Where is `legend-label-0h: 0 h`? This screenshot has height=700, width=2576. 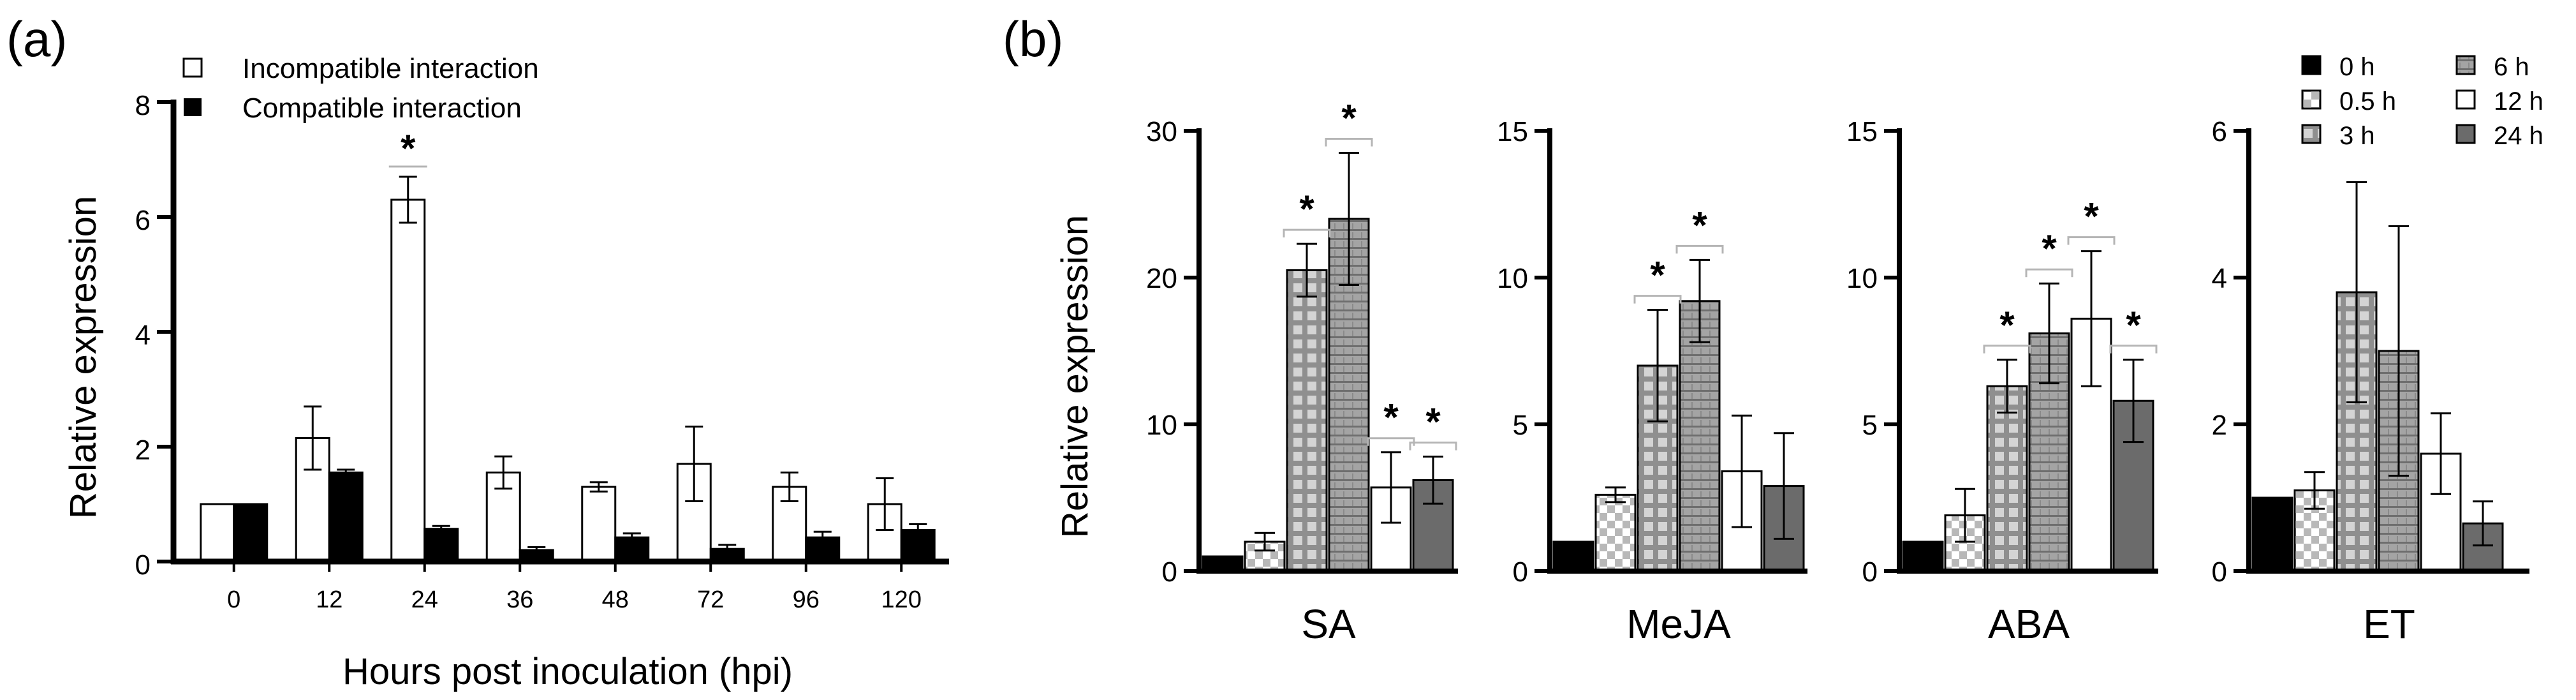
legend-label-0h: 0 h is located at coordinates (2357, 67).